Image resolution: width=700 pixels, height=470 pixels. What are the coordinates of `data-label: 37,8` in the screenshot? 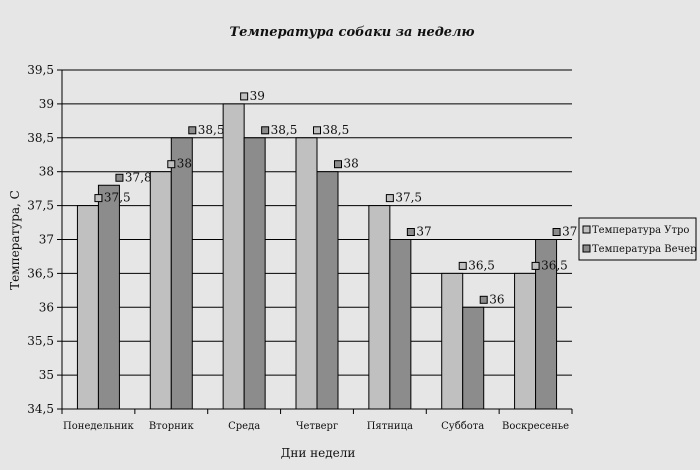 It's located at (138, 177).